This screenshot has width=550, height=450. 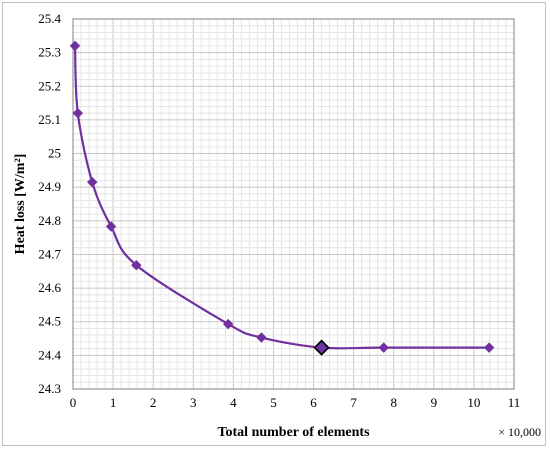 What do you see at coordinates (54, 153) in the screenshot?
I see `y-tick-label: 25` at bounding box center [54, 153].